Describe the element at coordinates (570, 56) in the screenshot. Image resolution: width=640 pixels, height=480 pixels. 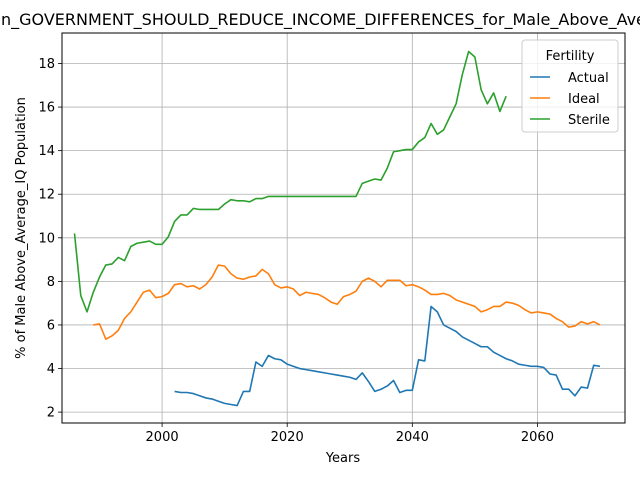
I see `legend-title: Fertility` at that location.